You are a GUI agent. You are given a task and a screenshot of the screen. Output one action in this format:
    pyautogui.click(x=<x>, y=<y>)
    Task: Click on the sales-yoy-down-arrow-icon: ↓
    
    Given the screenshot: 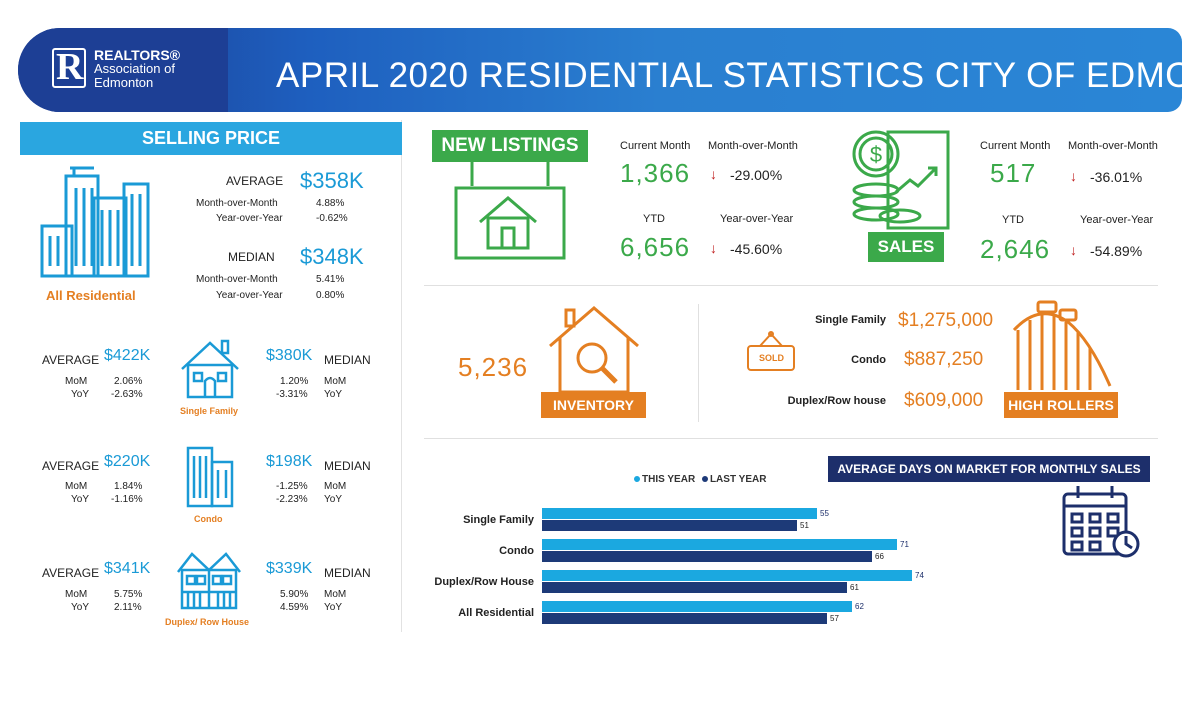 What is the action you would take?
    pyautogui.click(x=1073, y=250)
    